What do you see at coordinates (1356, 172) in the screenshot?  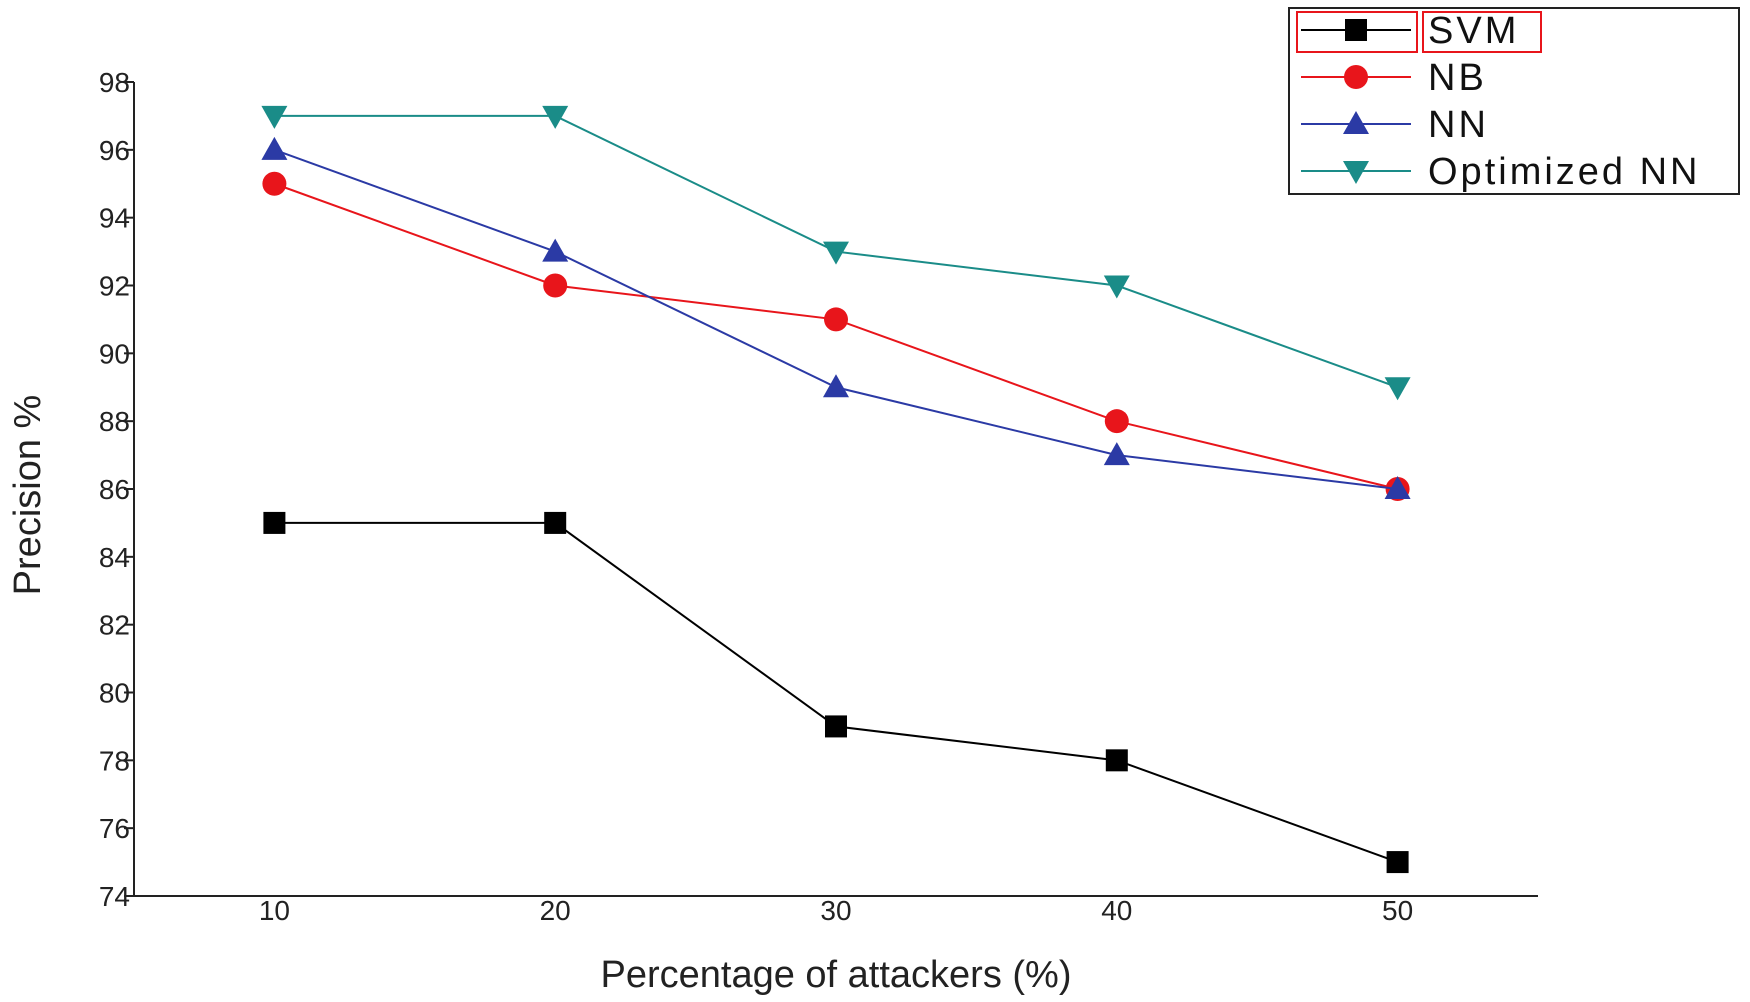 I see `legend-marker-optimized-nn` at bounding box center [1356, 172].